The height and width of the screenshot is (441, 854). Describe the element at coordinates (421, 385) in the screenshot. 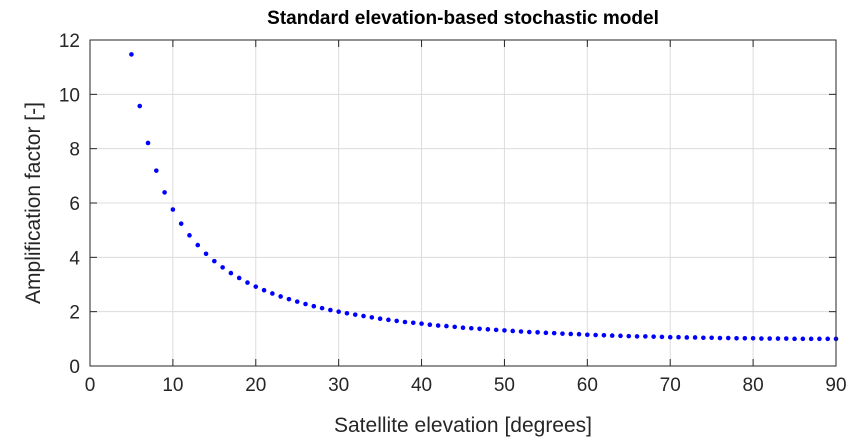

I see `x-tick-label: 40` at that location.